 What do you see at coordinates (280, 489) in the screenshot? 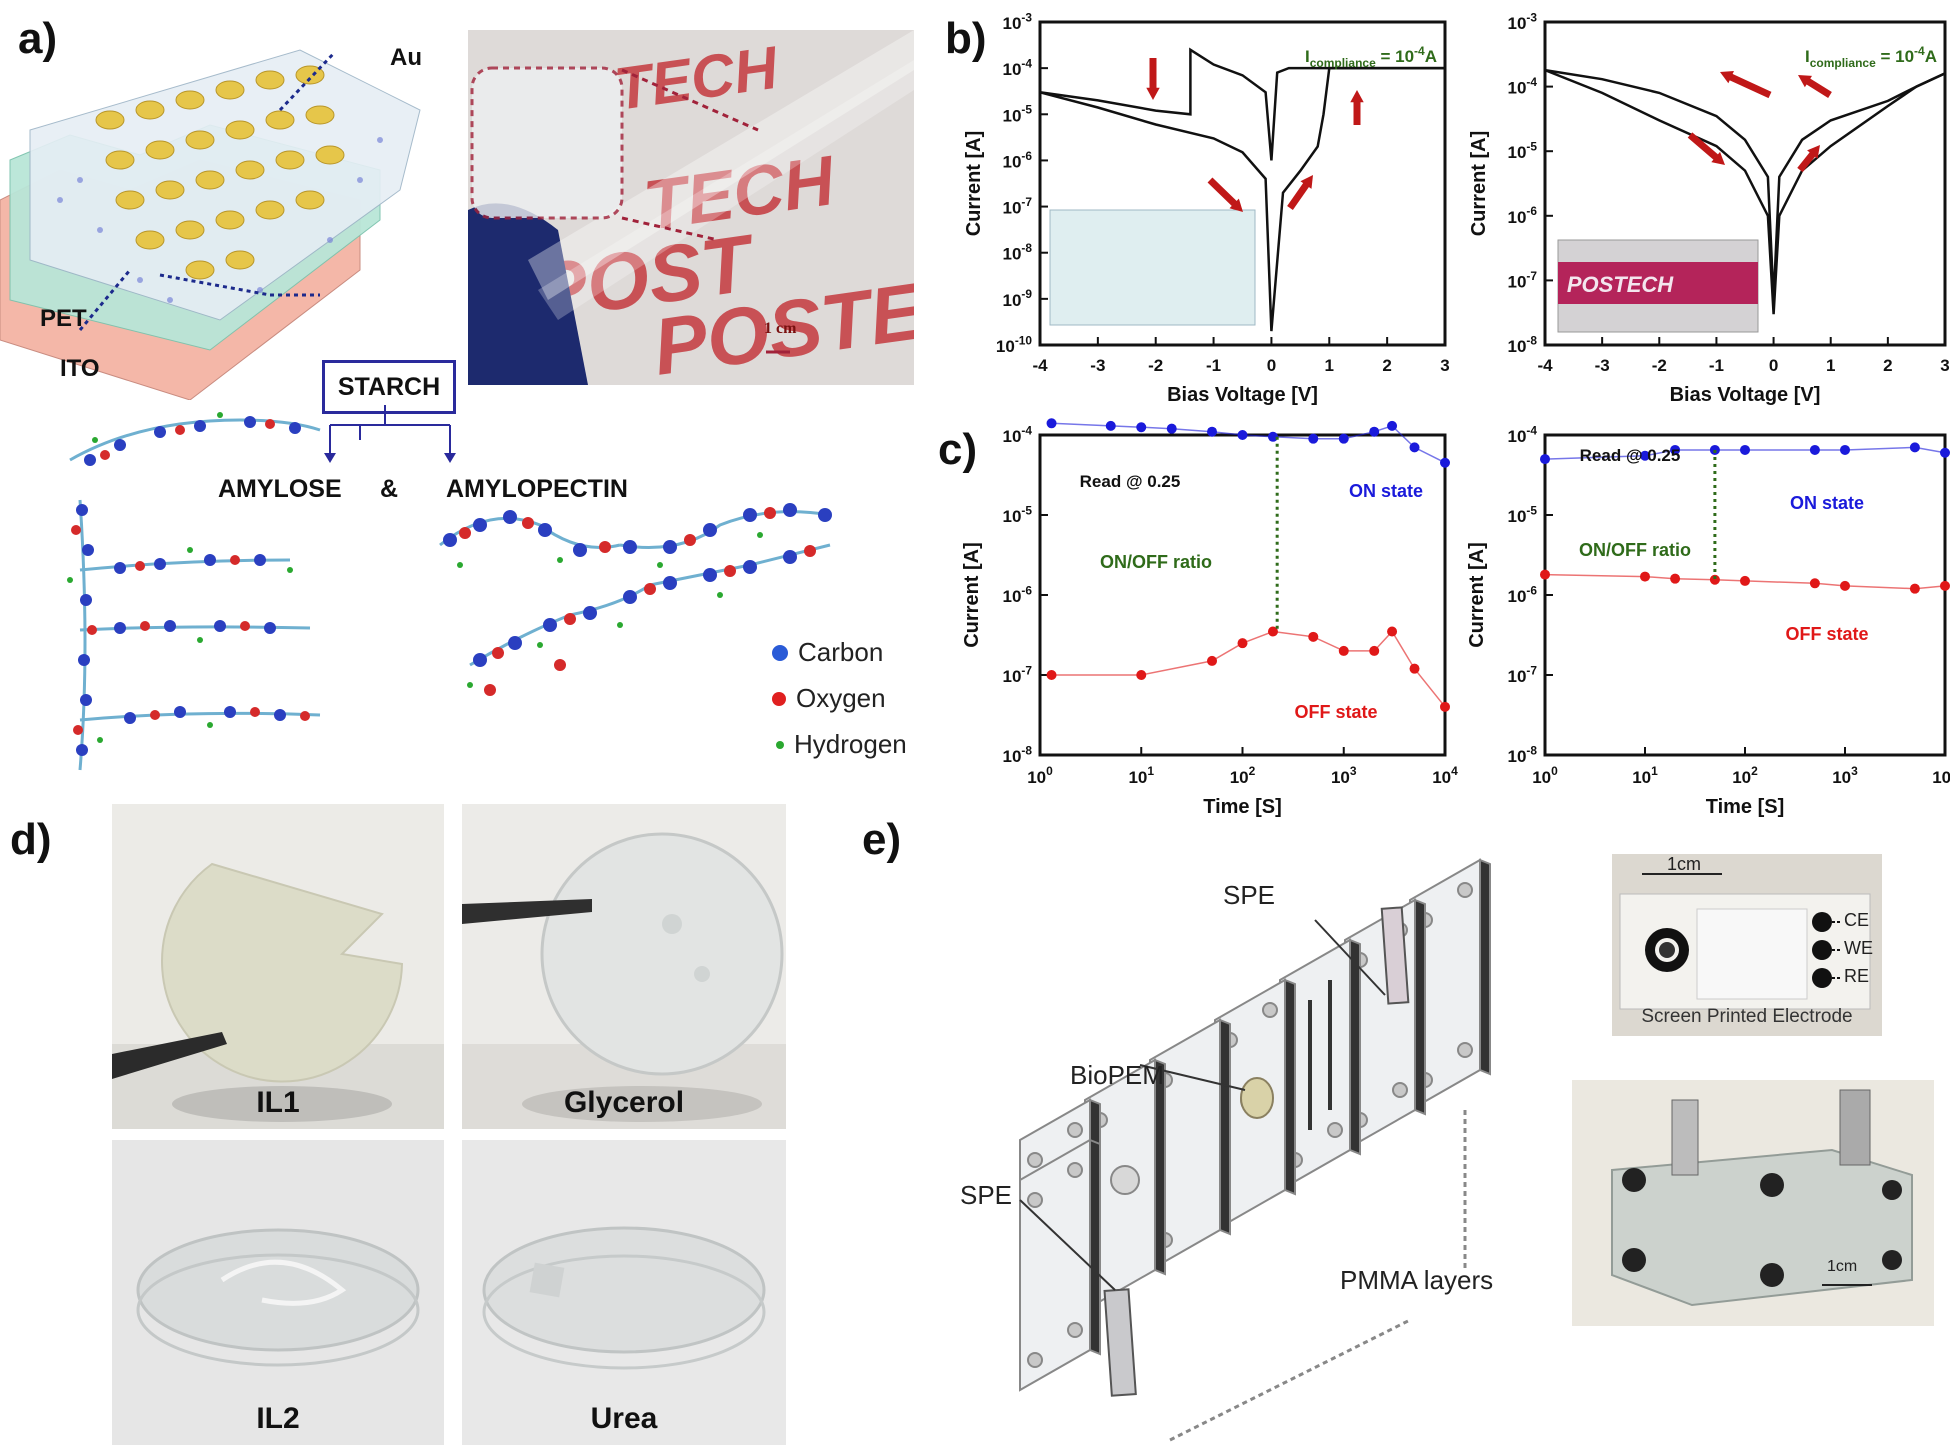
I see `amylose-label: AMYLOSE` at bounding box center [280, 489].